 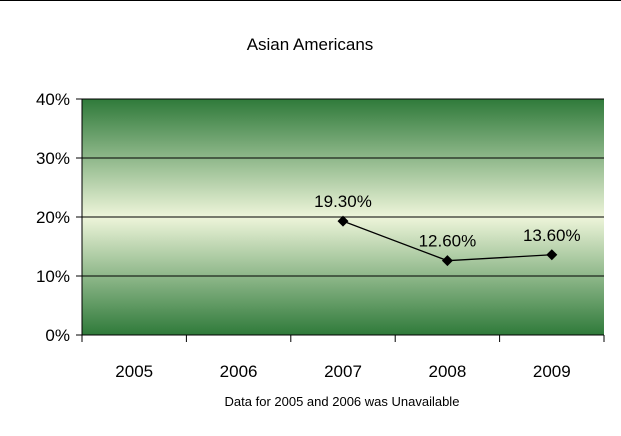 What do you see at coordinates (552, 235) in the screenshot?
I see `data-label: 13.60%` at bounding box center [552, 235].